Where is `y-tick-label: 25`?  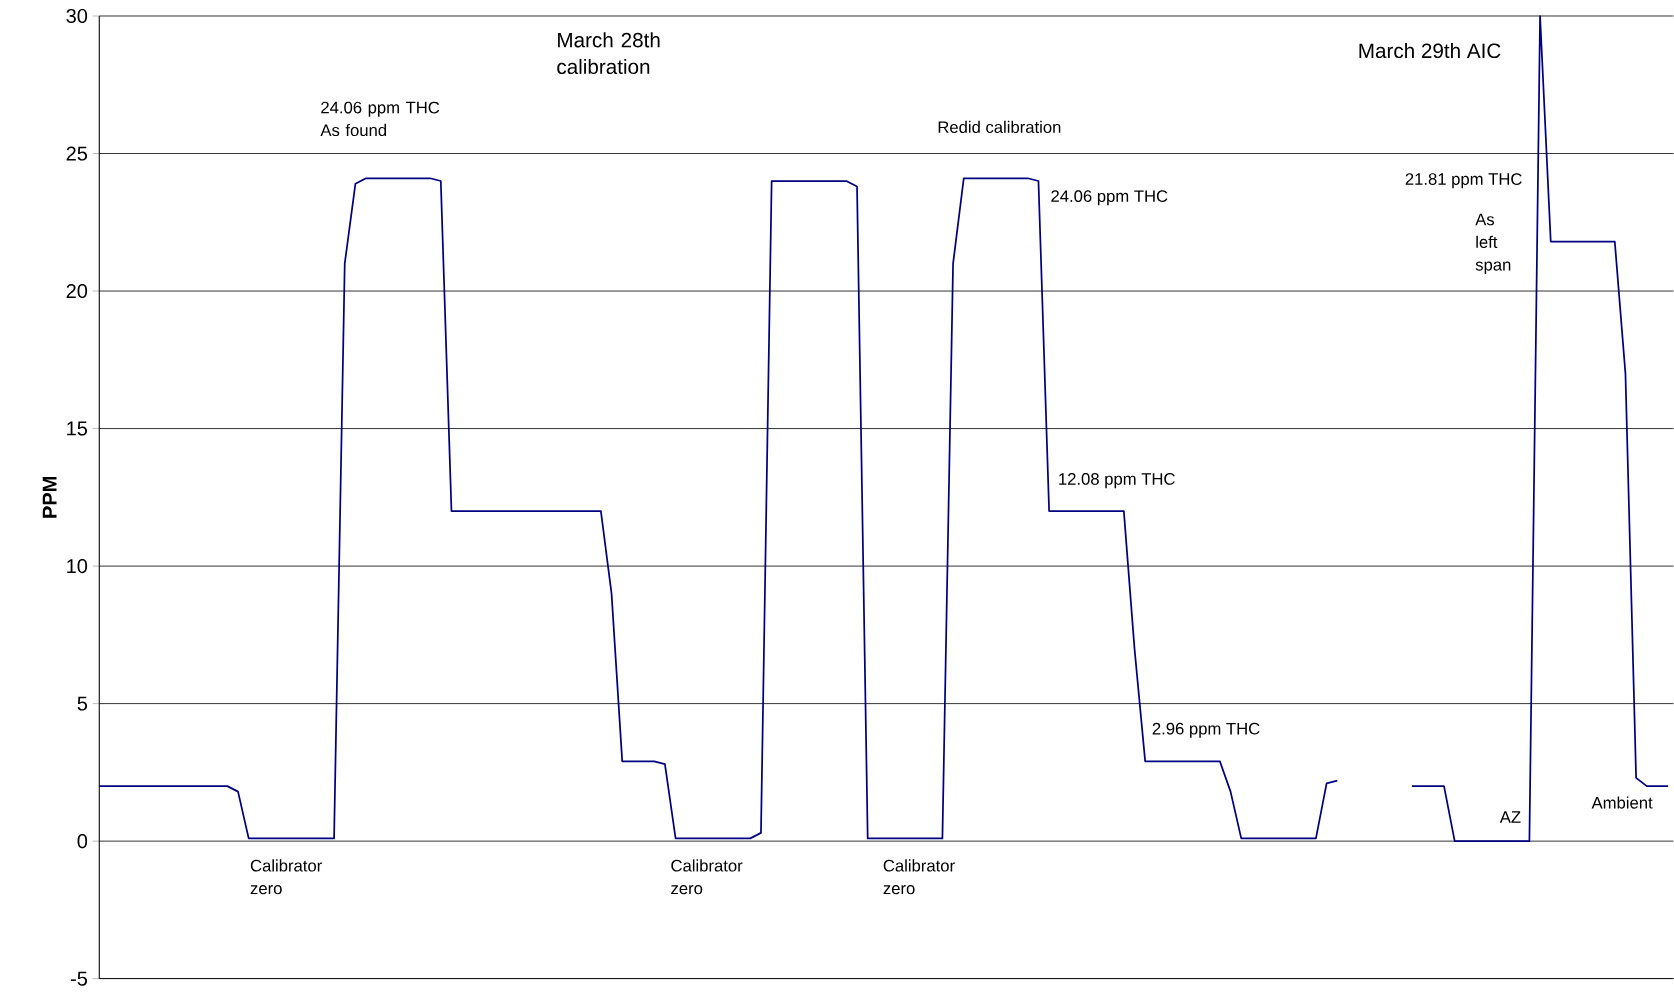 y-tick-label: 25 is located at coordinates (77, 153).